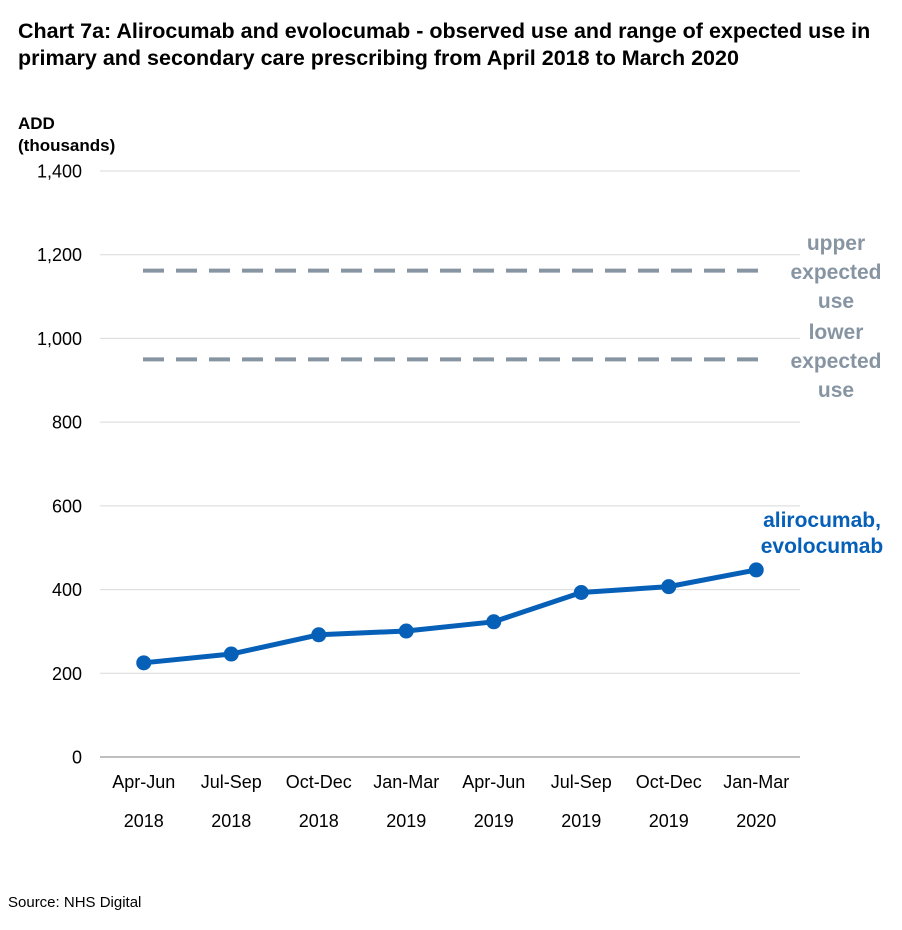 The width and height of the screenshot is (902, 930). What do you see at coordinates (450, 616) in the screenshot?
I see `series-line` at bounding box center [450, 616].